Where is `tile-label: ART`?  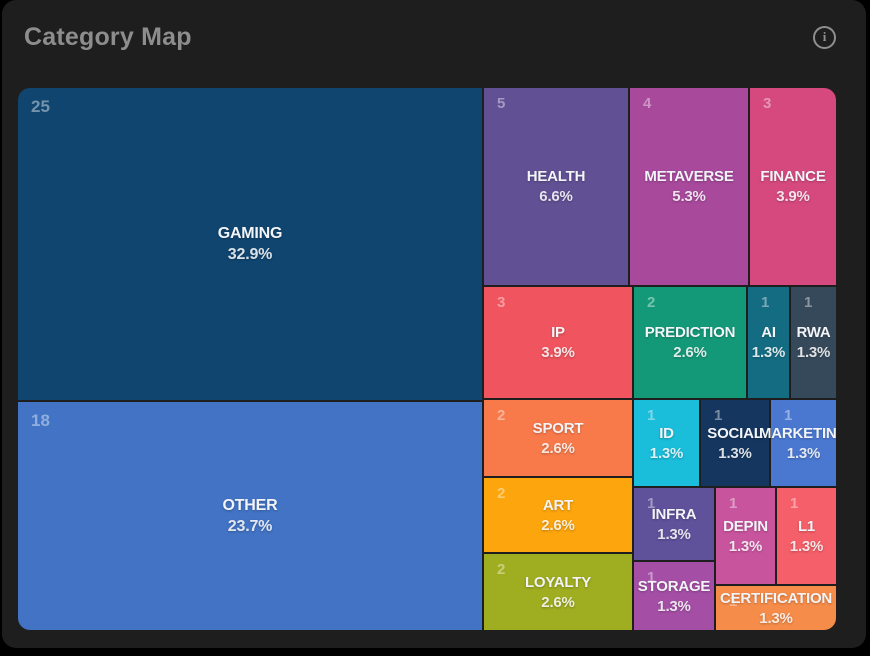
tile-label: ART is located at coordinates (558, 505).